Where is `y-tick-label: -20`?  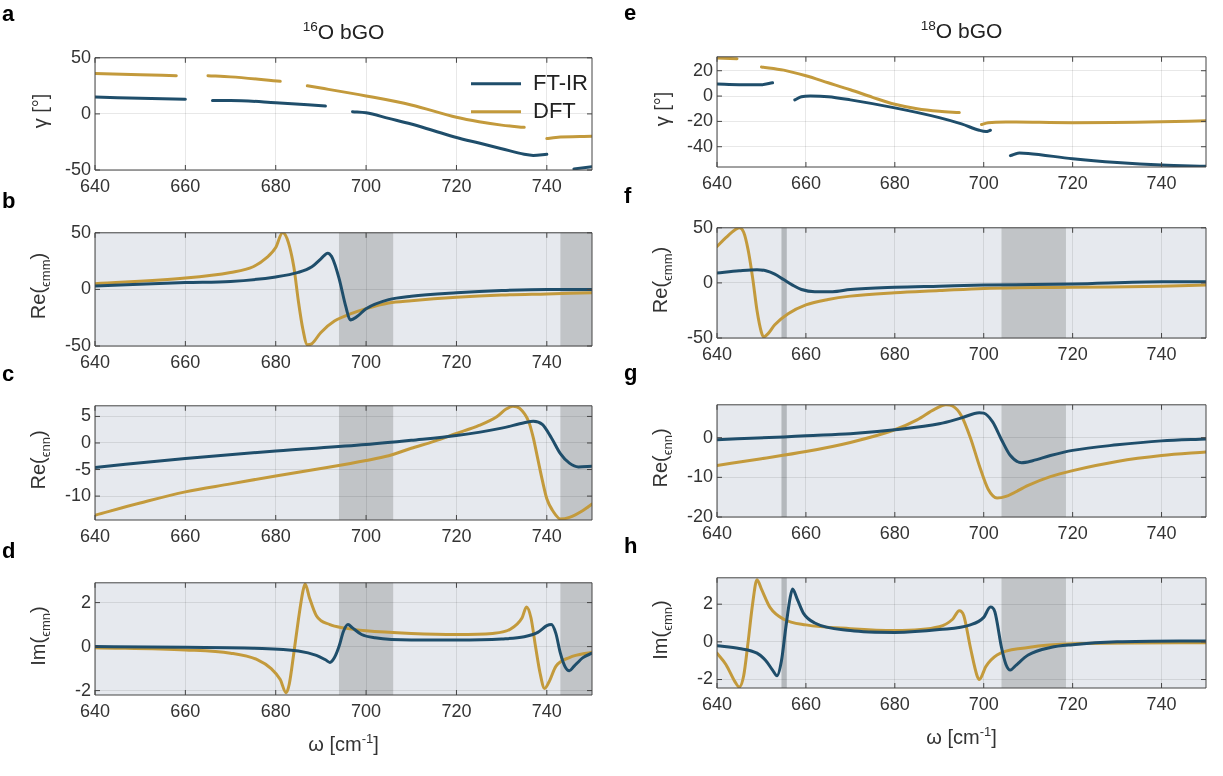 y-tick-label: -20 is located at coordinates (699, 120).